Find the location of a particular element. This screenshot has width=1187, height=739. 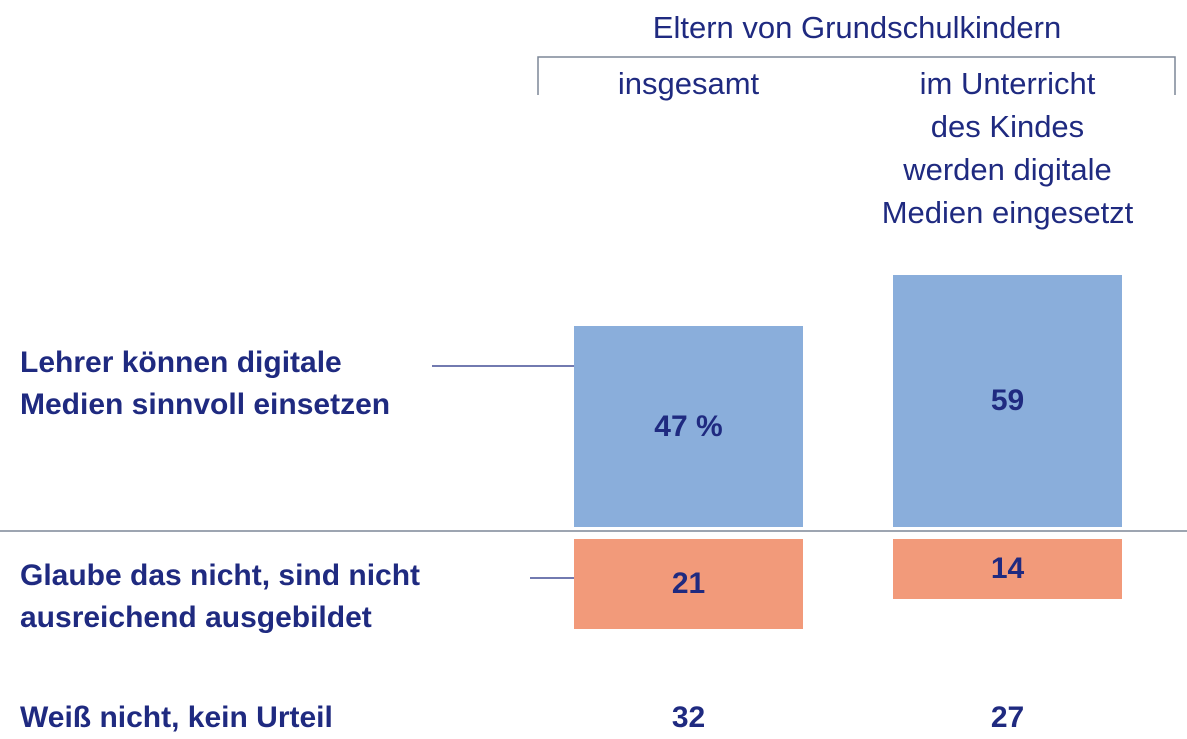

category-label: insgesamt is located at coordinates (688, 83).